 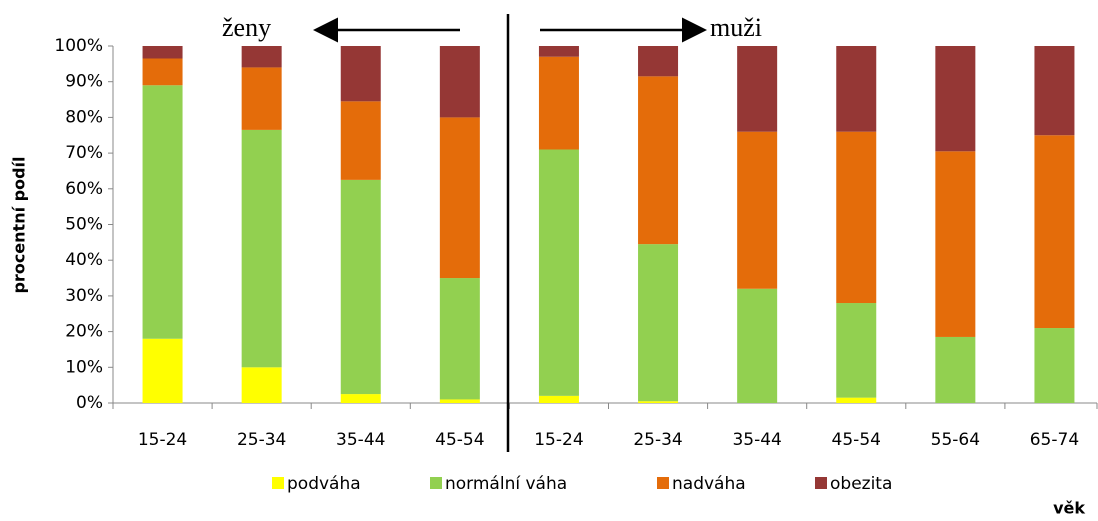 What do you see at coordinates (84, 189) in the screenshot?
I see `y-tick-label: 60%` at bounding box center [84, 189].